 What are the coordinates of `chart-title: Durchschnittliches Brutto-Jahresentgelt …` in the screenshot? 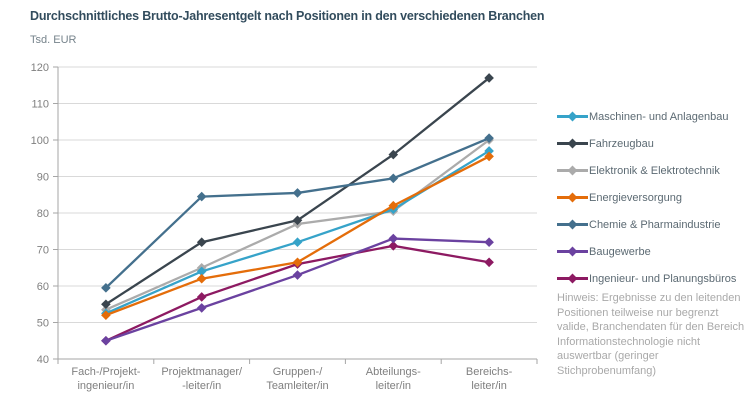 It's located at (287, 16).